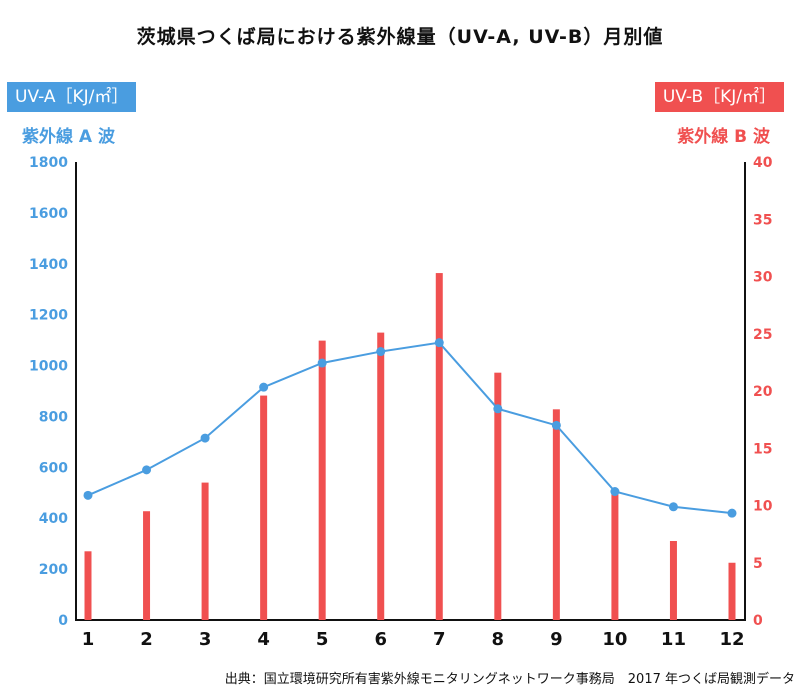 Image resolution: width=800 pixels, height=697 pixels. What do you see at coordinates (205, 639) in the screenshot?
I see `x-tick-label: 3` at bounding box center [205, 639].